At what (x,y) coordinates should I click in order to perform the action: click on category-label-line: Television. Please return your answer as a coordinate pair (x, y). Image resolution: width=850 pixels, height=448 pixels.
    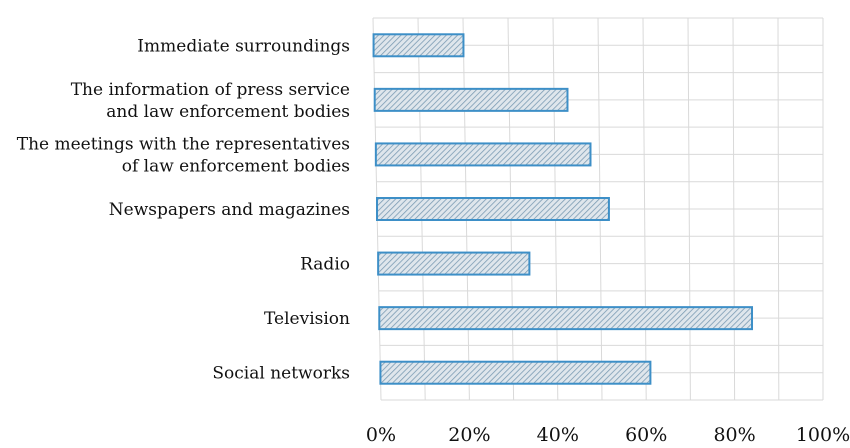
    Looking at the image, I should click on (307, 319).